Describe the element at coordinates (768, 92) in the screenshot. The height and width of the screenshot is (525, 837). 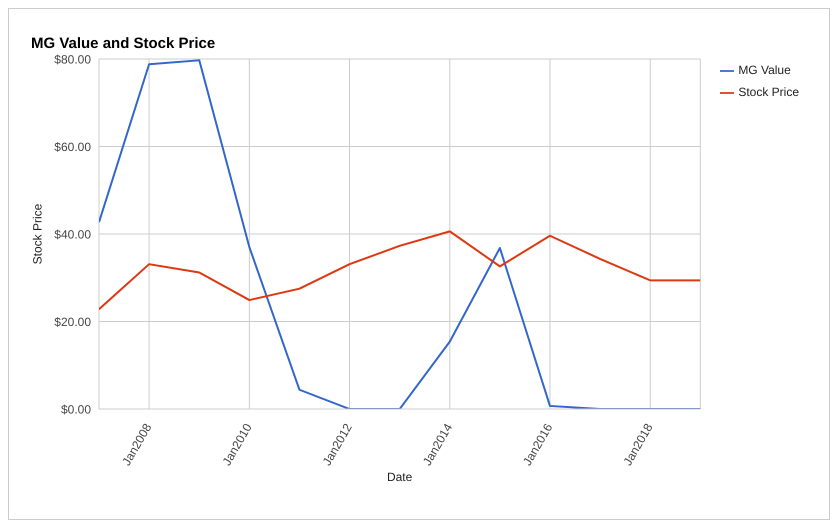
I see `legend-label: Stock Price` at that location.